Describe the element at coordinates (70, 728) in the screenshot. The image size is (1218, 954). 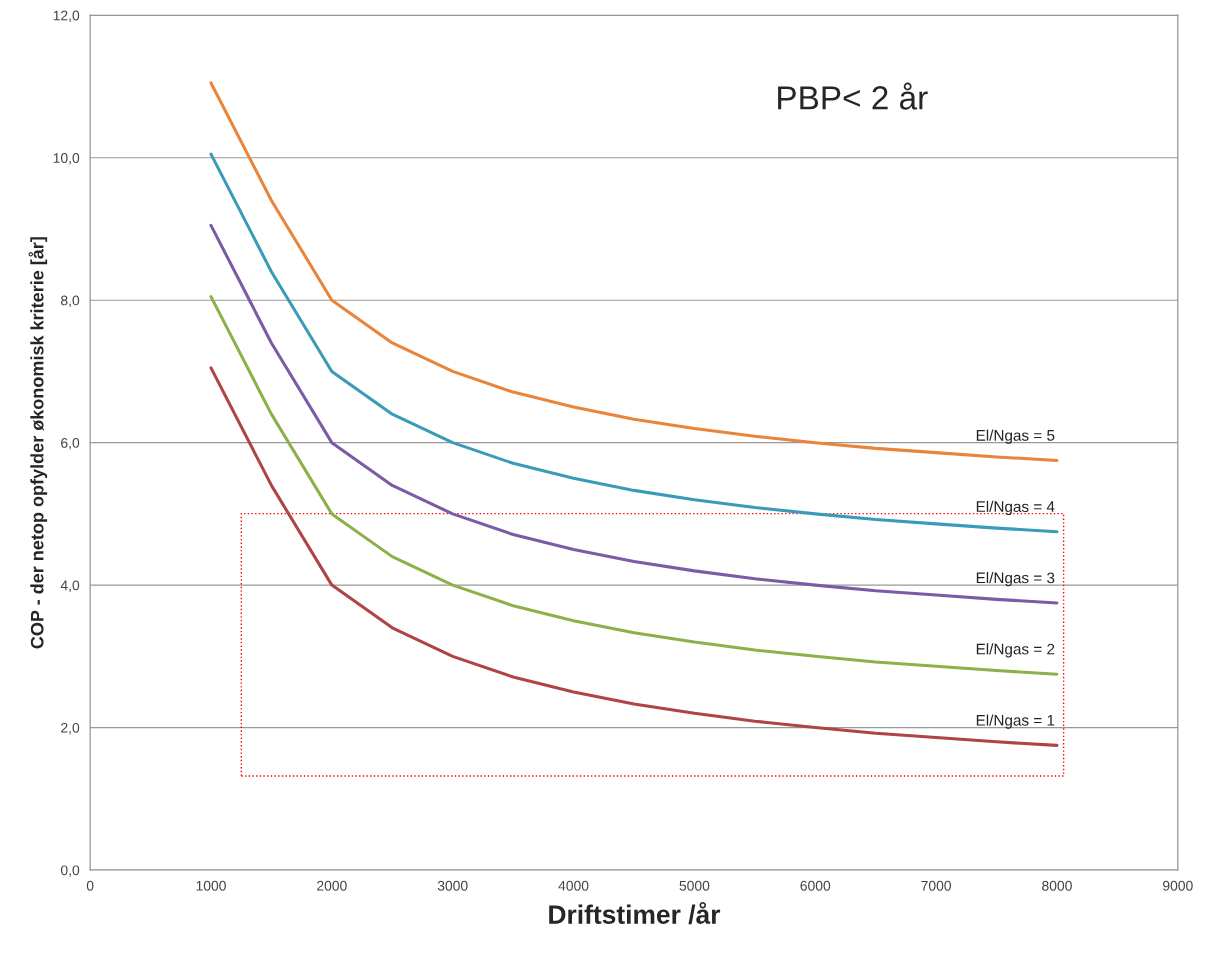
I see `y-tick-label: 2,0` at that location.